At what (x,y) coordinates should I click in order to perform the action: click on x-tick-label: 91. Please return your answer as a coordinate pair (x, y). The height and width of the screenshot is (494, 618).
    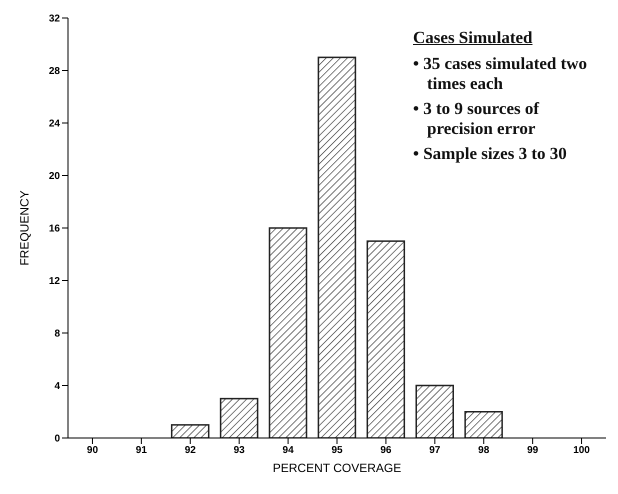
    Looking at the image, I should click on (142, 450).